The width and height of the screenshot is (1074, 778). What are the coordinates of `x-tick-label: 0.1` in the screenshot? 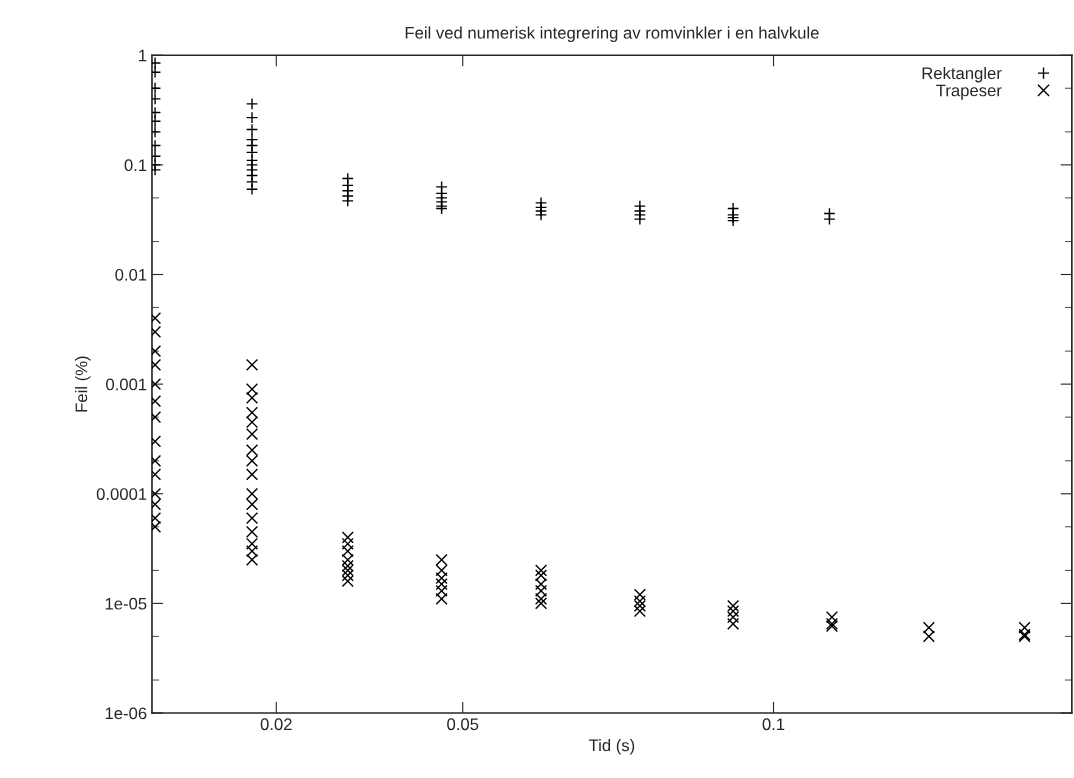 It's located at (773, 724).